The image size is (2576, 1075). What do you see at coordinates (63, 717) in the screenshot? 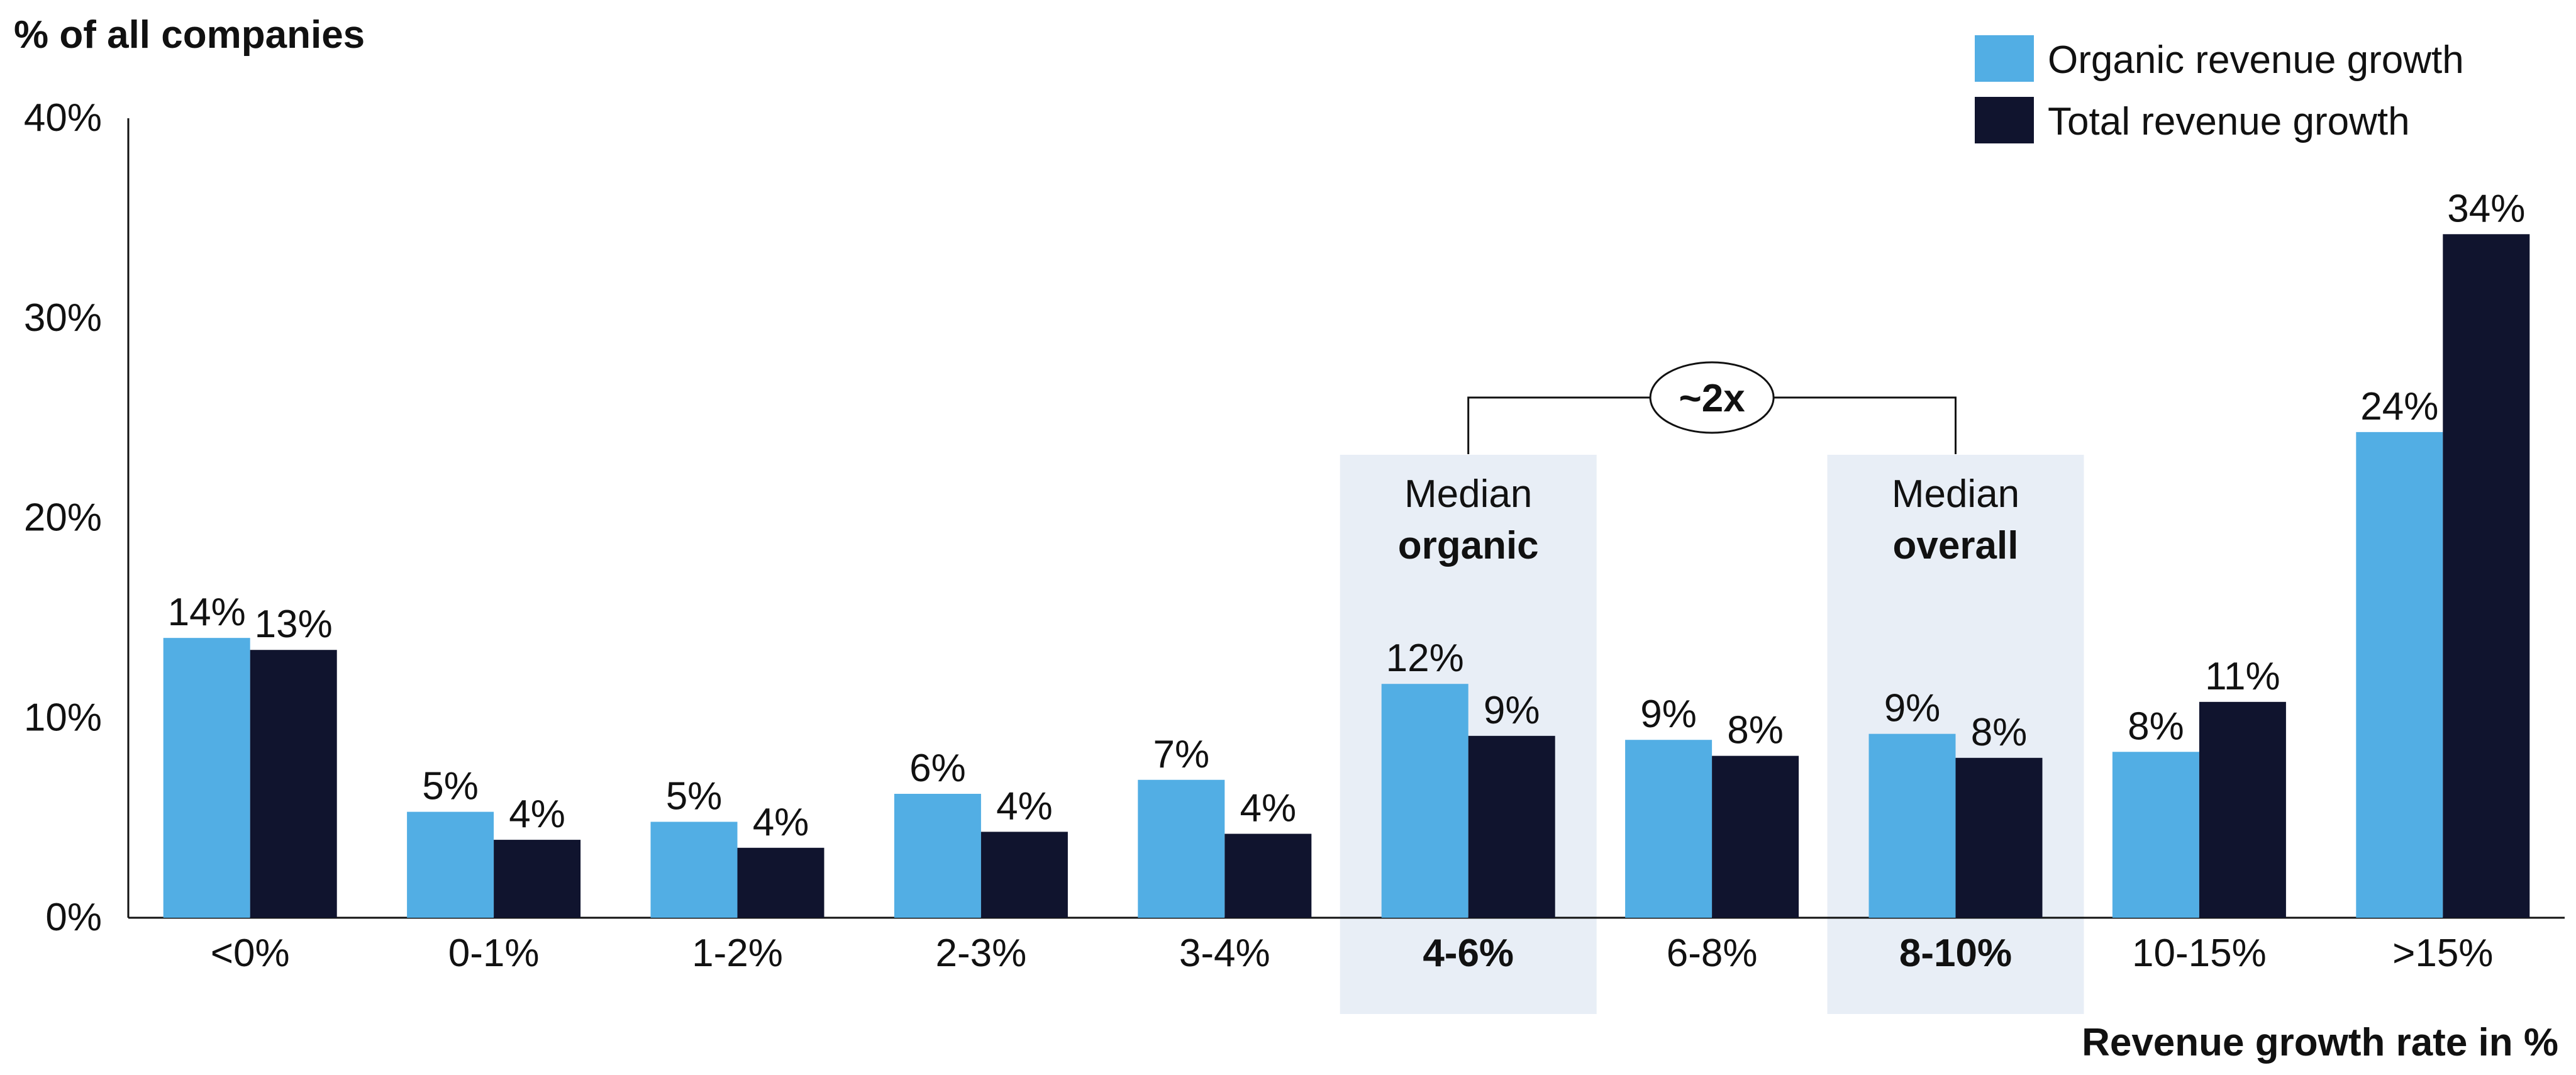
I see `y-tick-label: 10%` at bounding box center [63, 717].